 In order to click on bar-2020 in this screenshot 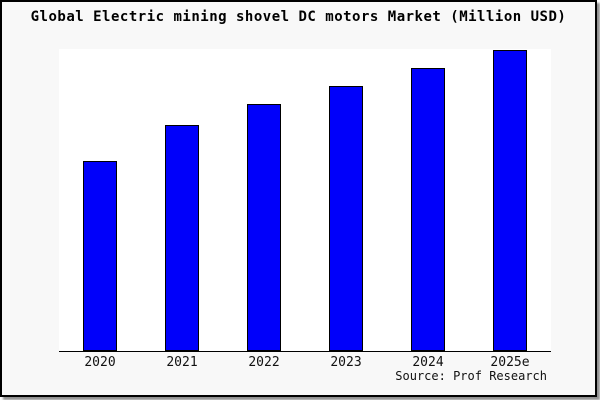, I will do `click(100, 256)`.